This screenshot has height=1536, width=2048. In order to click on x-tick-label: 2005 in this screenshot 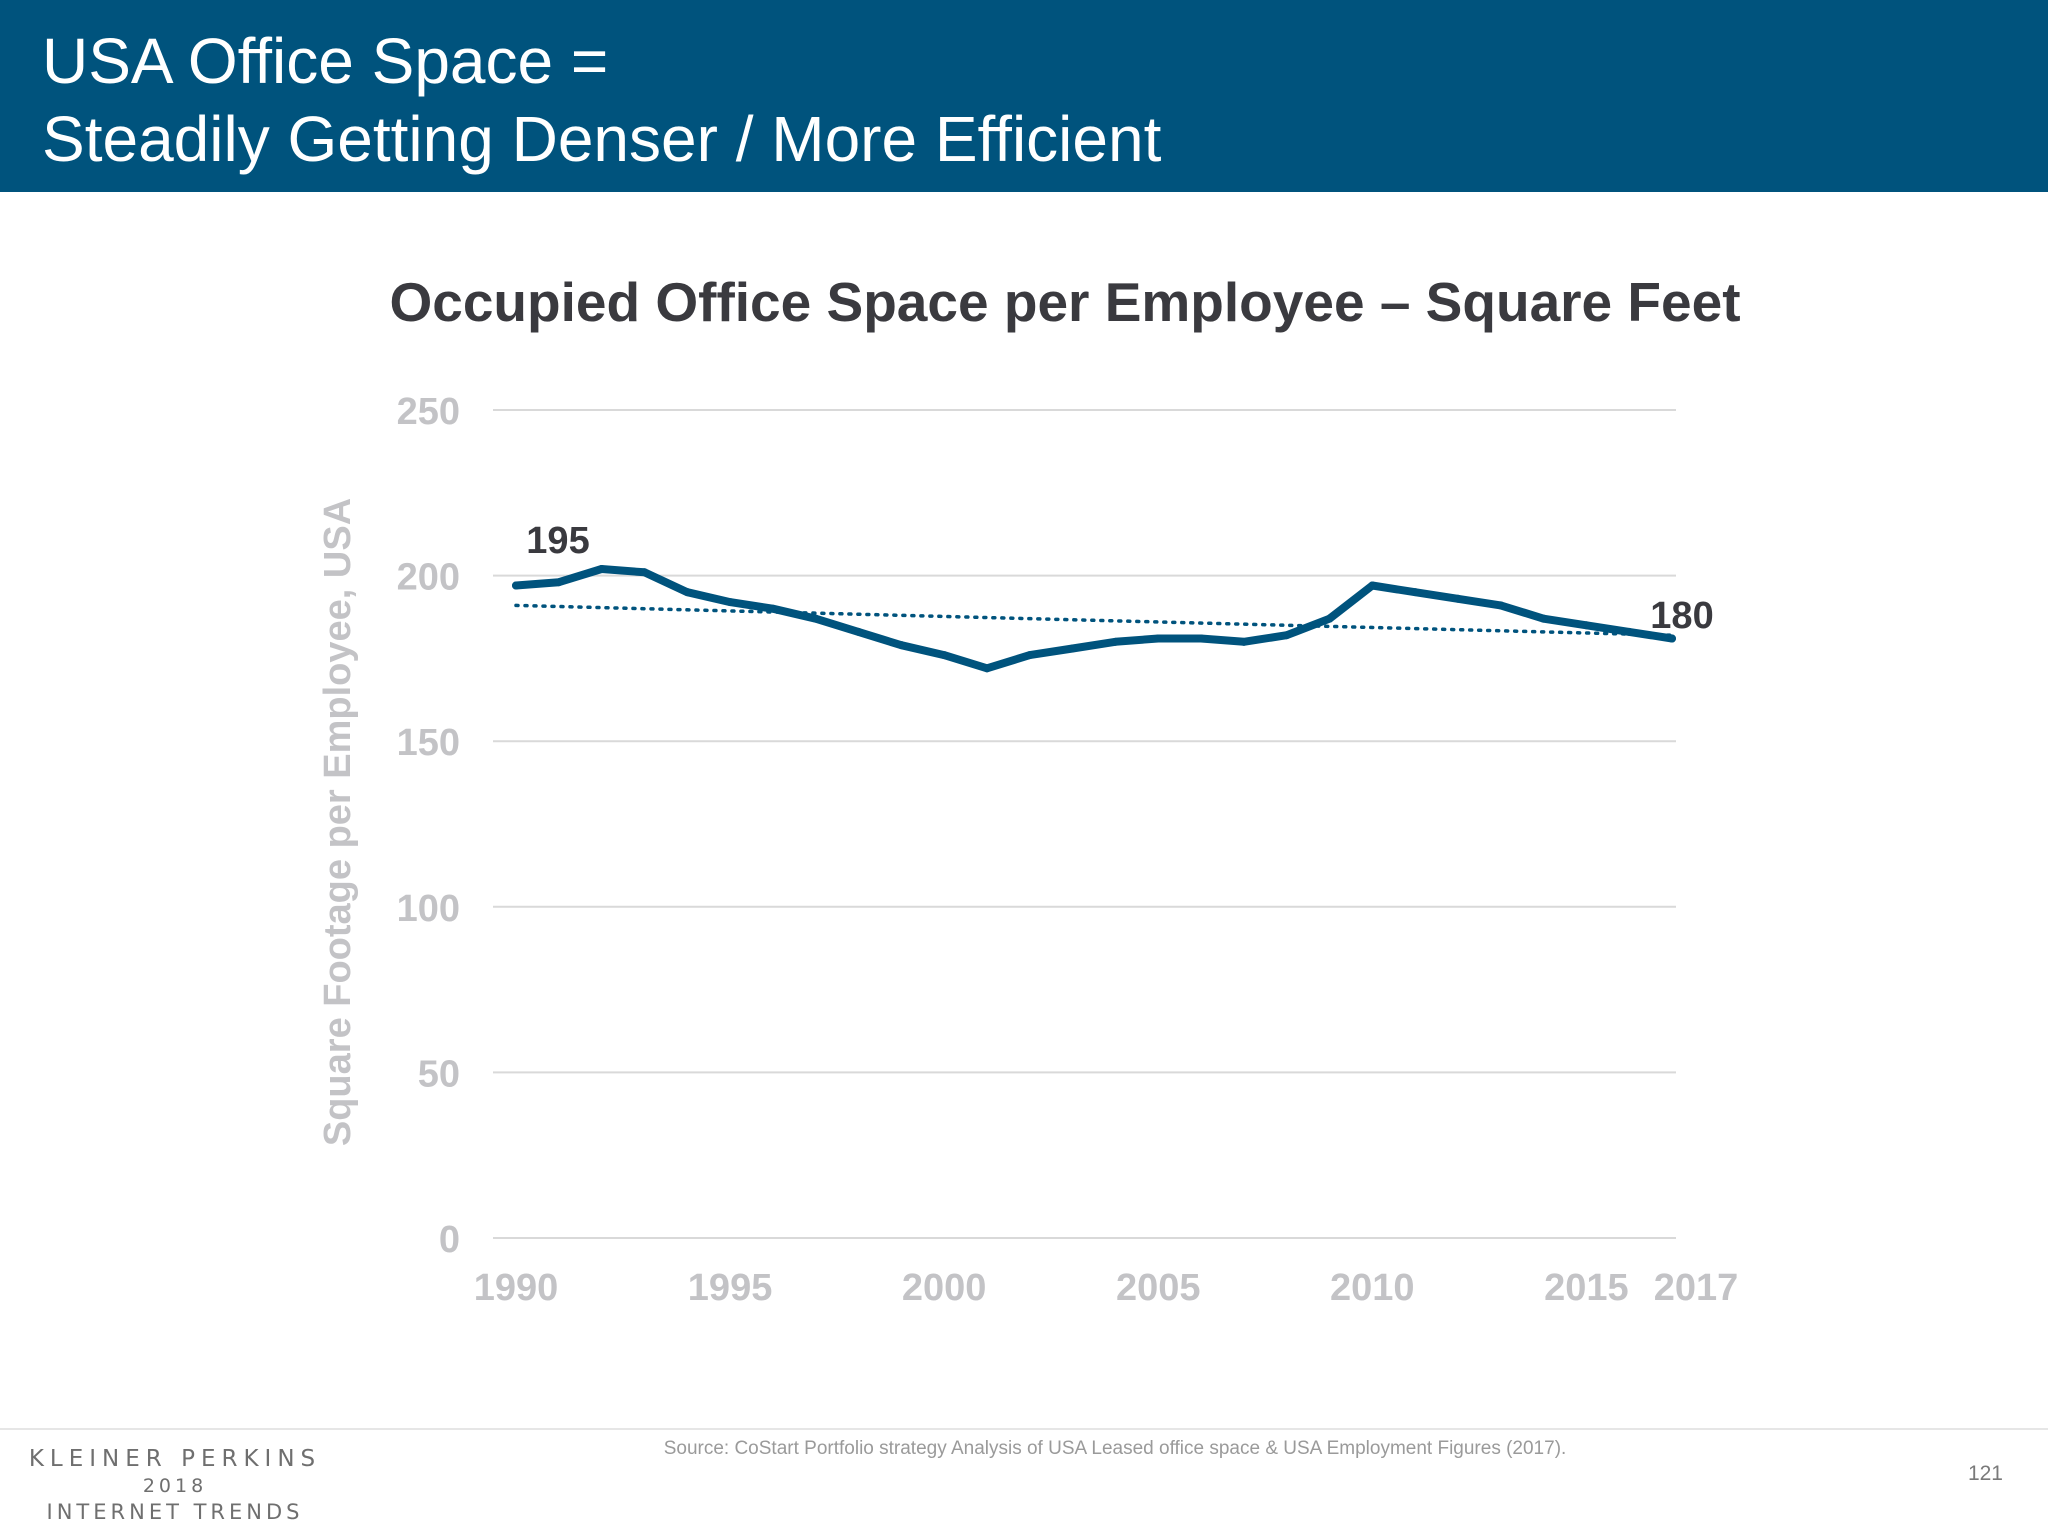, I will do `click(1158, 1288)`.